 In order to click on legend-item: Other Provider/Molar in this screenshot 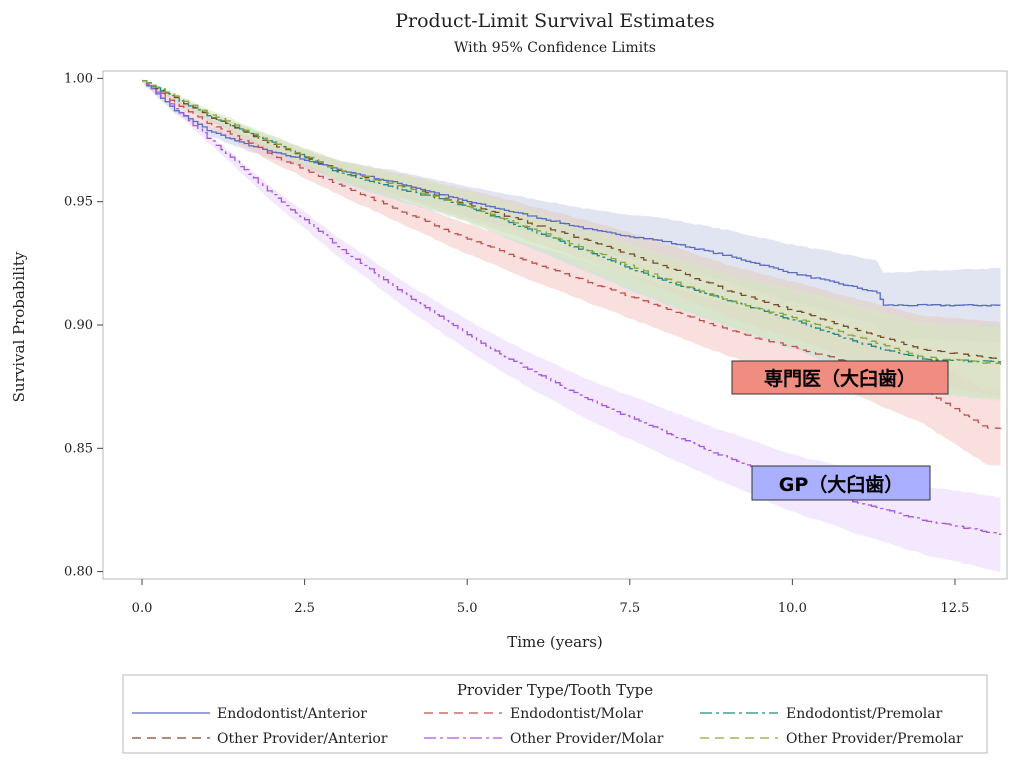, I will do `click(544, 739)`.